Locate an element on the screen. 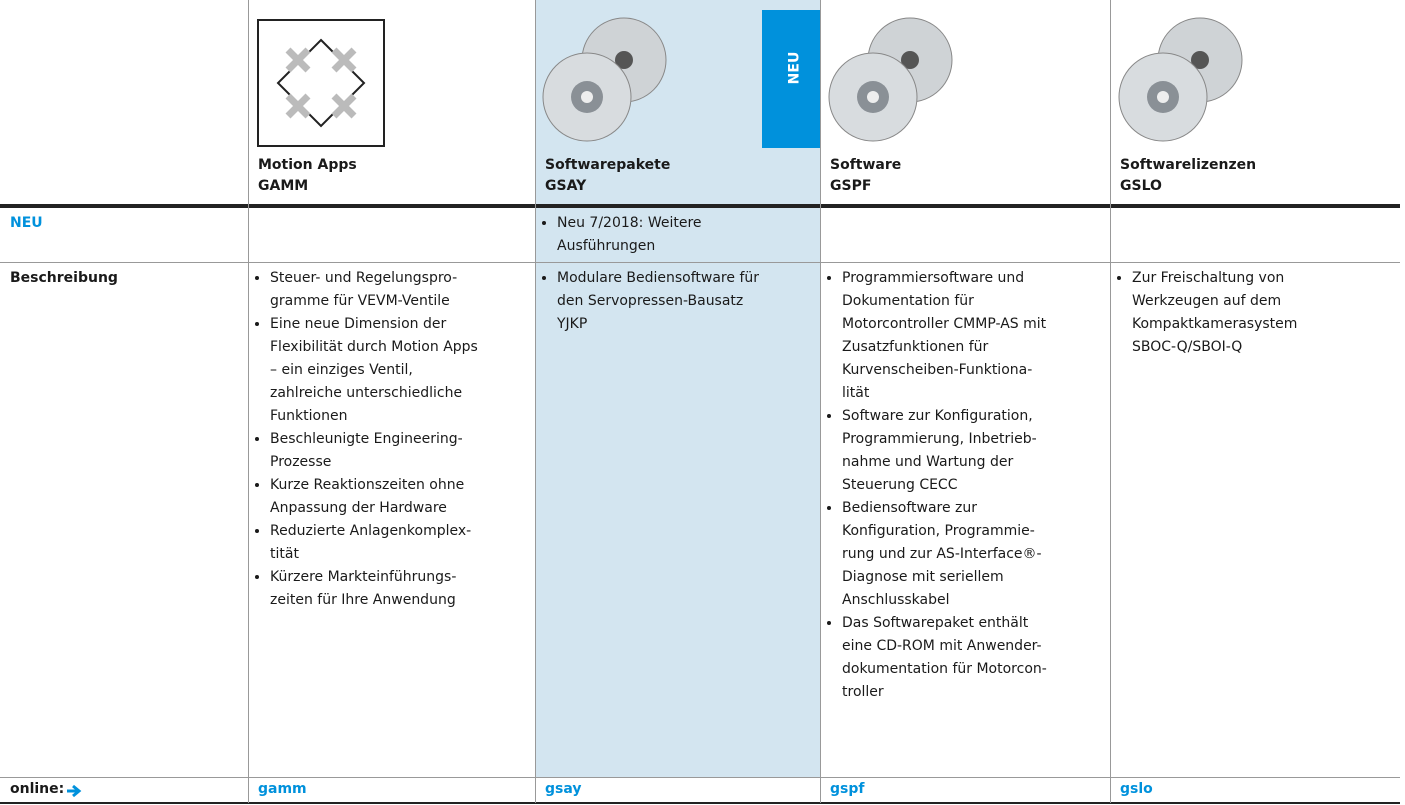  header-rule is located at coordinates (700, 206).